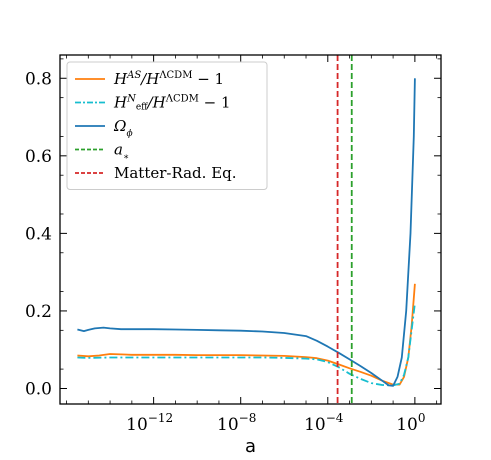  Describe the element at coordinates (38, 234) in the screenshot. I see `y-tick-label: 0.4` at that location.